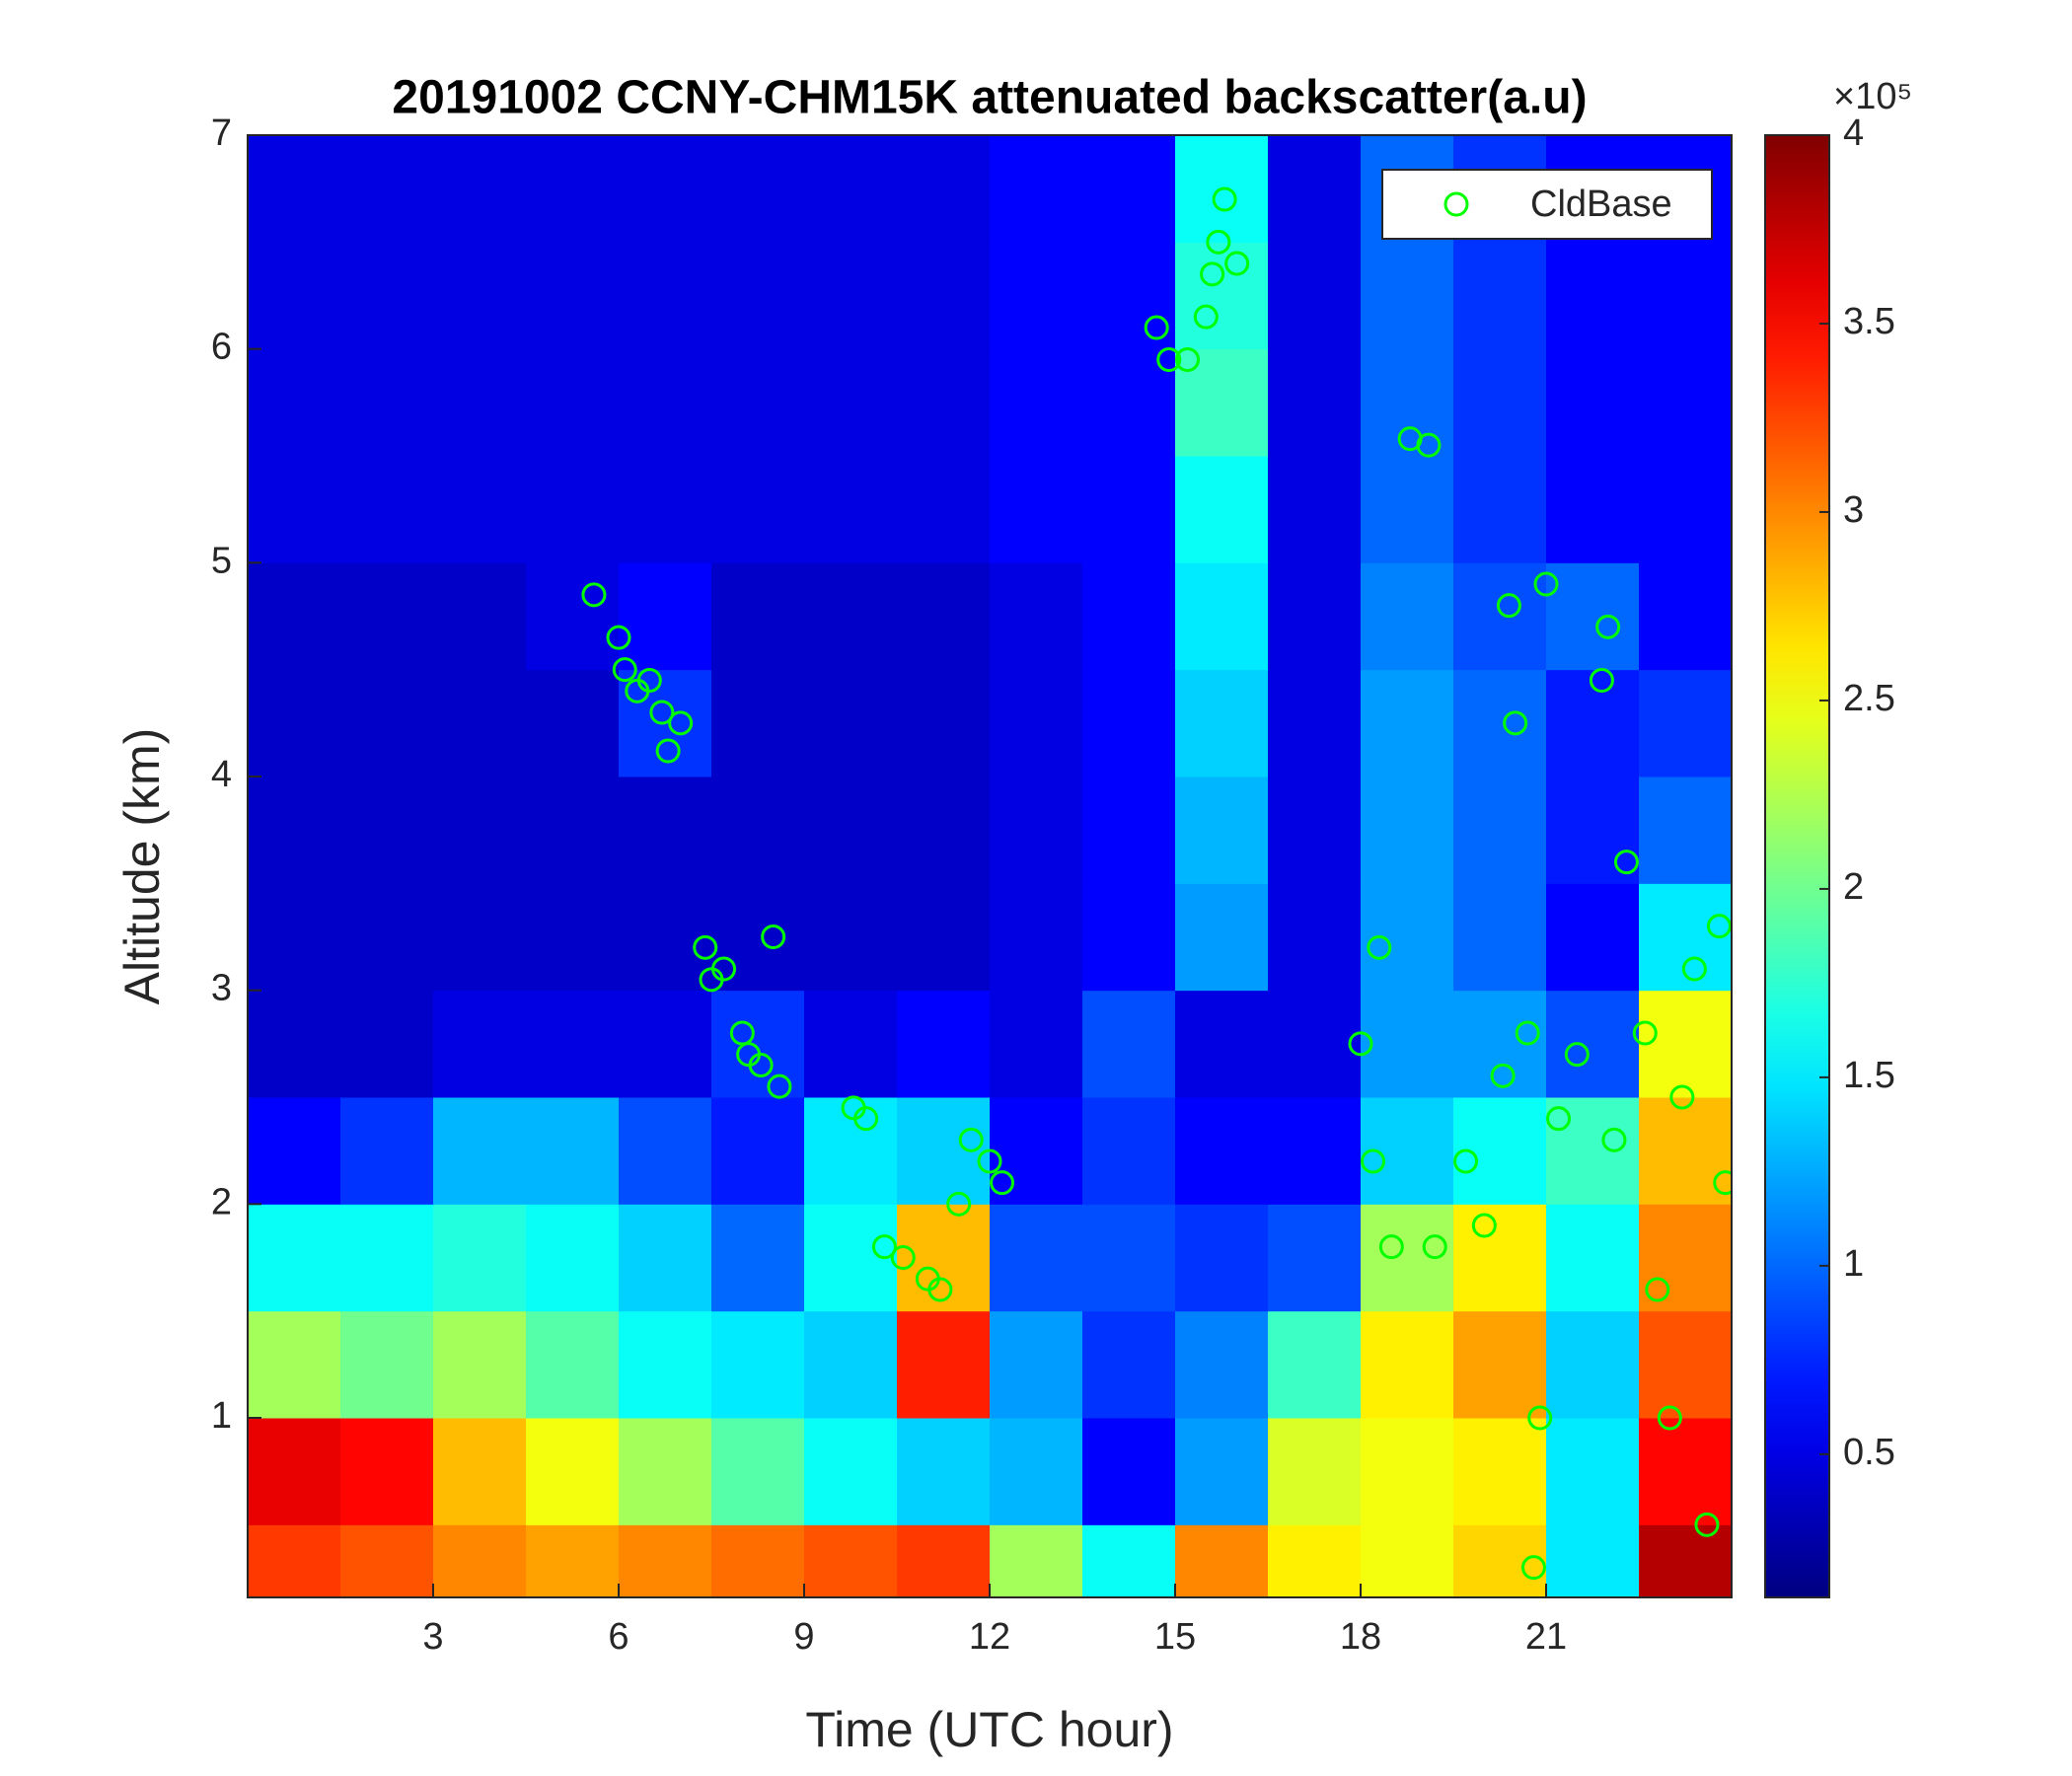  Describe the element at coordinates (1175, 1637) in the screenshot. I see `x-tick-label: 15` at that location.